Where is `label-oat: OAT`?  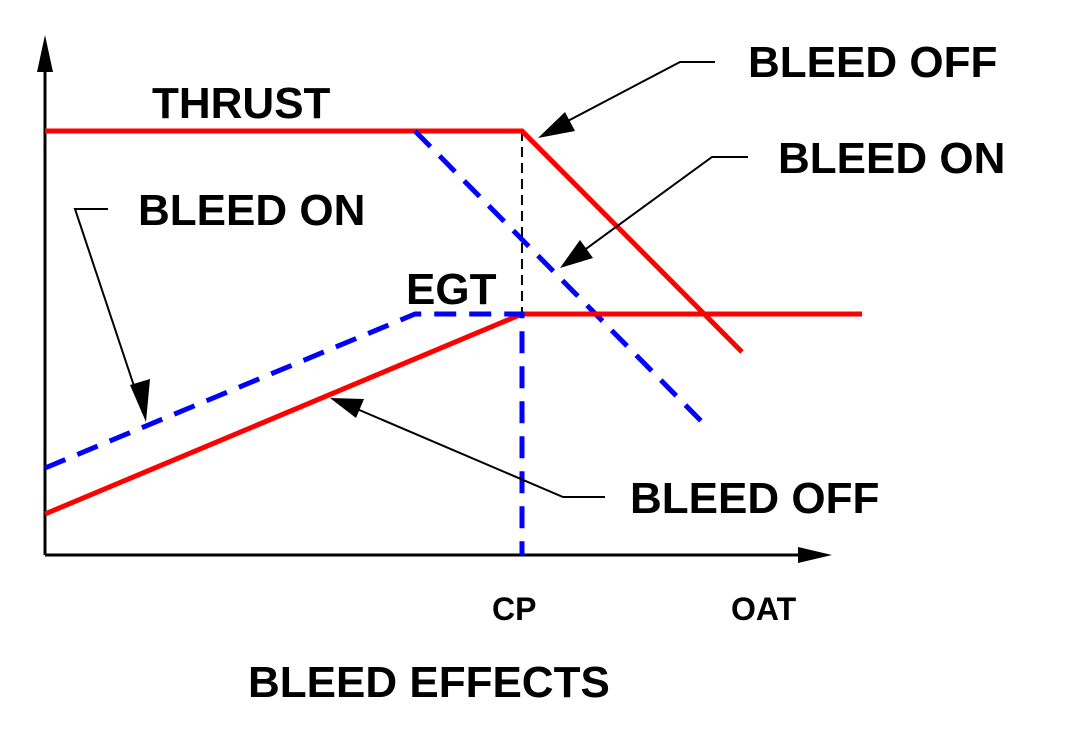
label-oat: OAT is located at coordinates (764, 609).